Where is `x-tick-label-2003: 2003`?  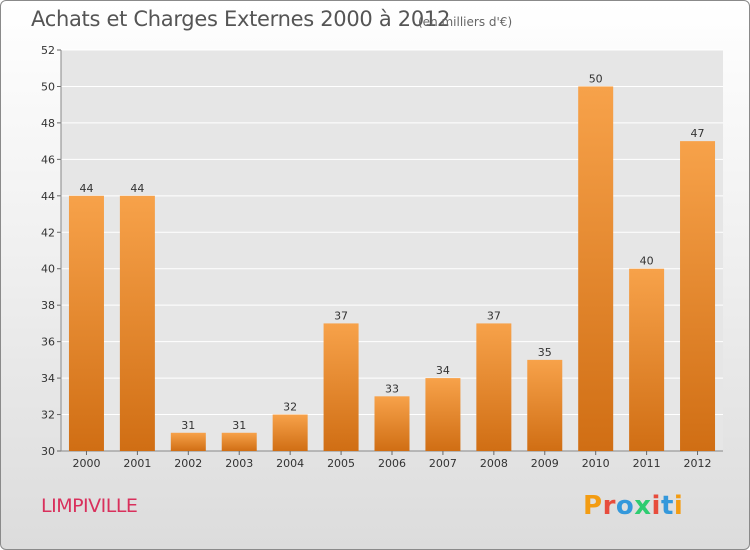
x-tick-label-2003: 2003 is located at coordinates (239, 463).